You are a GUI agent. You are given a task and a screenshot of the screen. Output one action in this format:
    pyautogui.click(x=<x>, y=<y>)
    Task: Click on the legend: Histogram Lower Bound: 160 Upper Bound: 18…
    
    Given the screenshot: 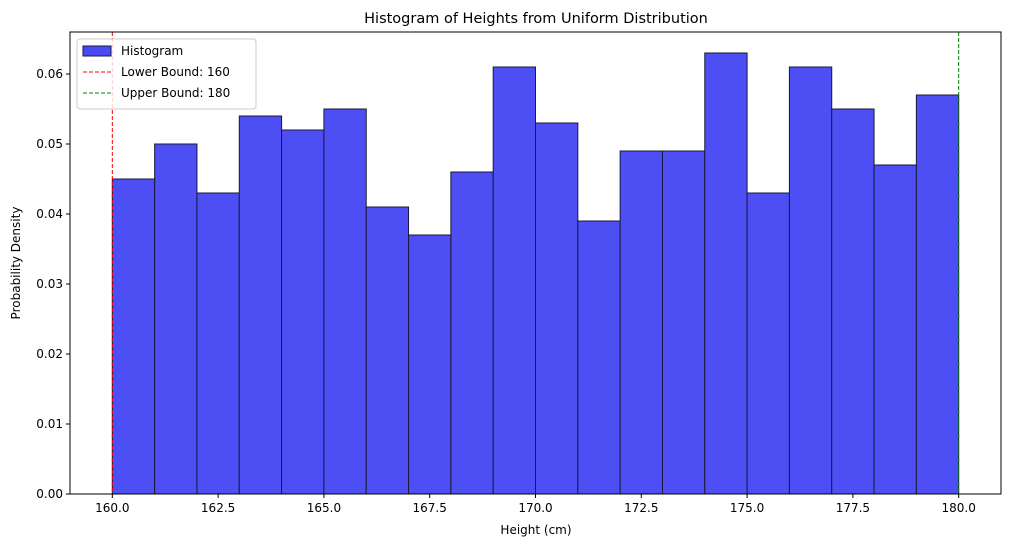 What is the action you would take?
    pyautogui.click(x=166, y=74)
    